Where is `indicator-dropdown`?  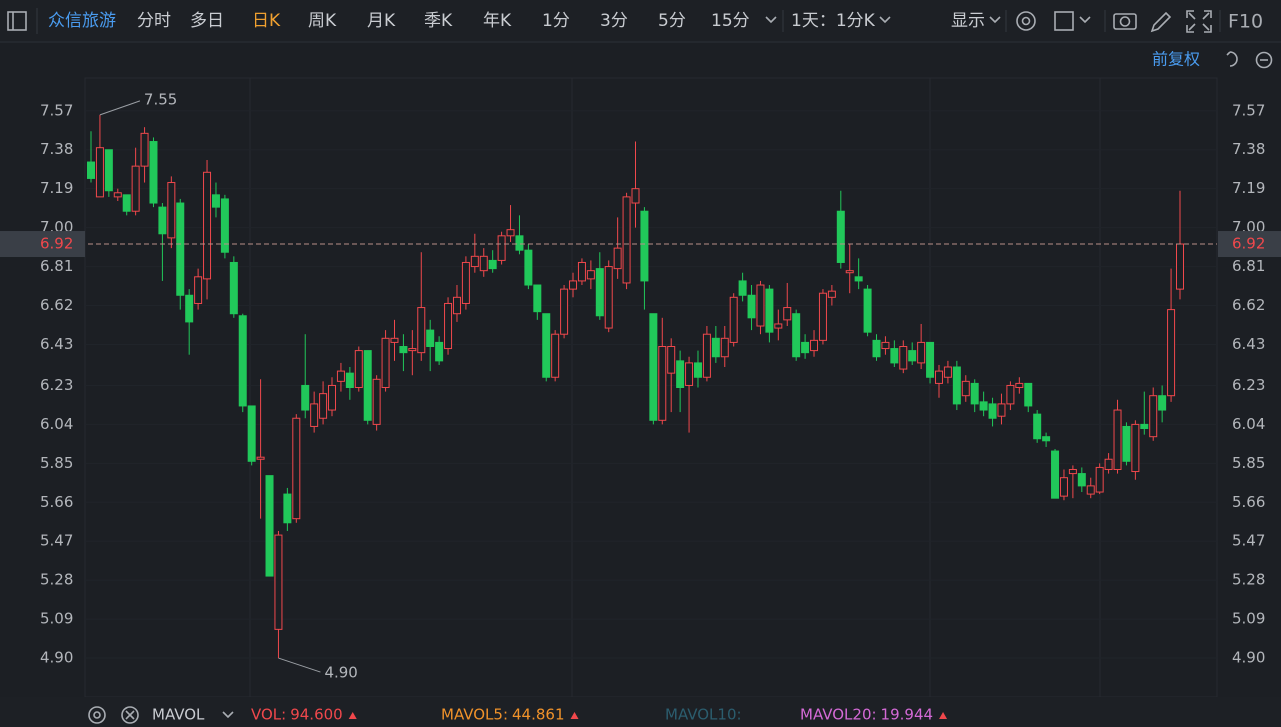
indicator-dropdown is located at coordinates (228, 715).